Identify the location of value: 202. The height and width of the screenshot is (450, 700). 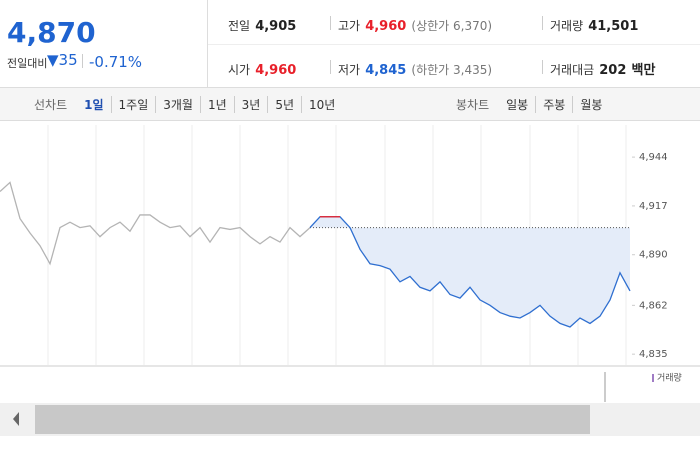
(613, 70).